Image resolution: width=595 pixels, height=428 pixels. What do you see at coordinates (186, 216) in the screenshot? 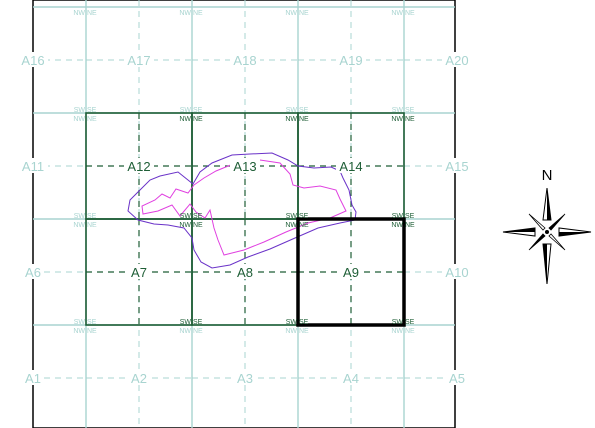
I see `quadrant-sw-A12: SW` at bounding box center [186, 216].